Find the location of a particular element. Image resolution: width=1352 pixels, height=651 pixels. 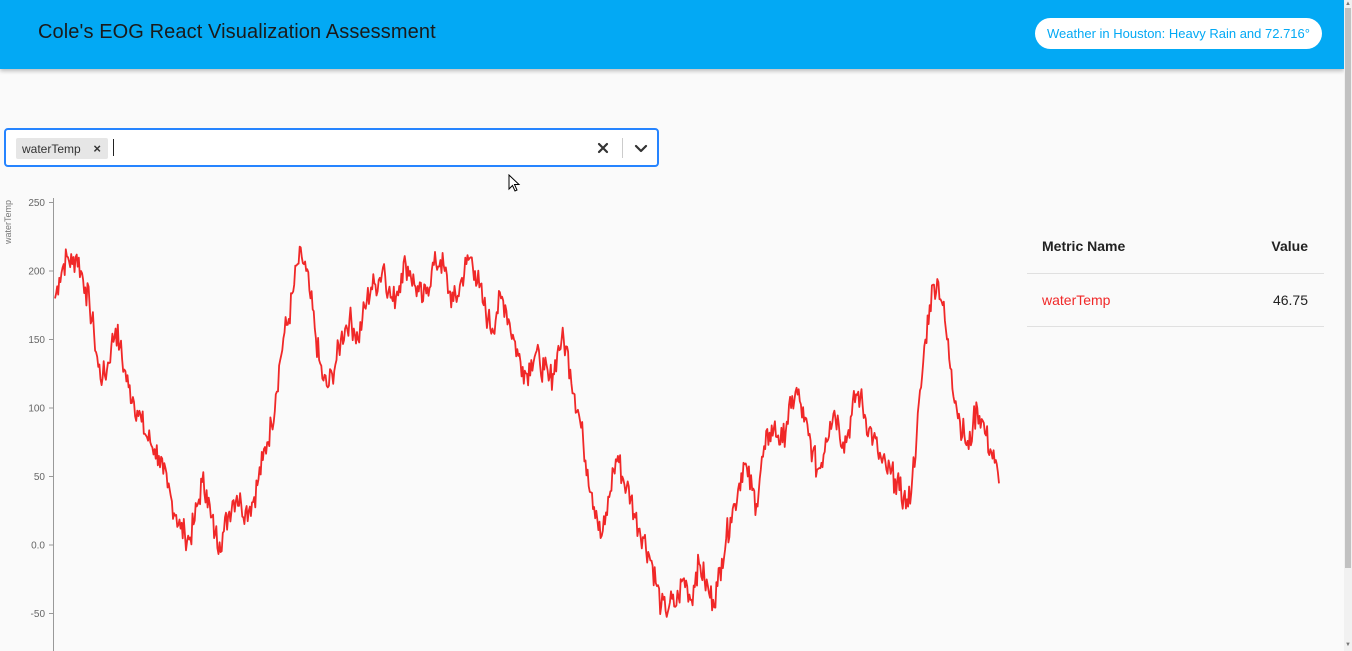

y-tick-label: 100 is located at coordinates (36, 409).